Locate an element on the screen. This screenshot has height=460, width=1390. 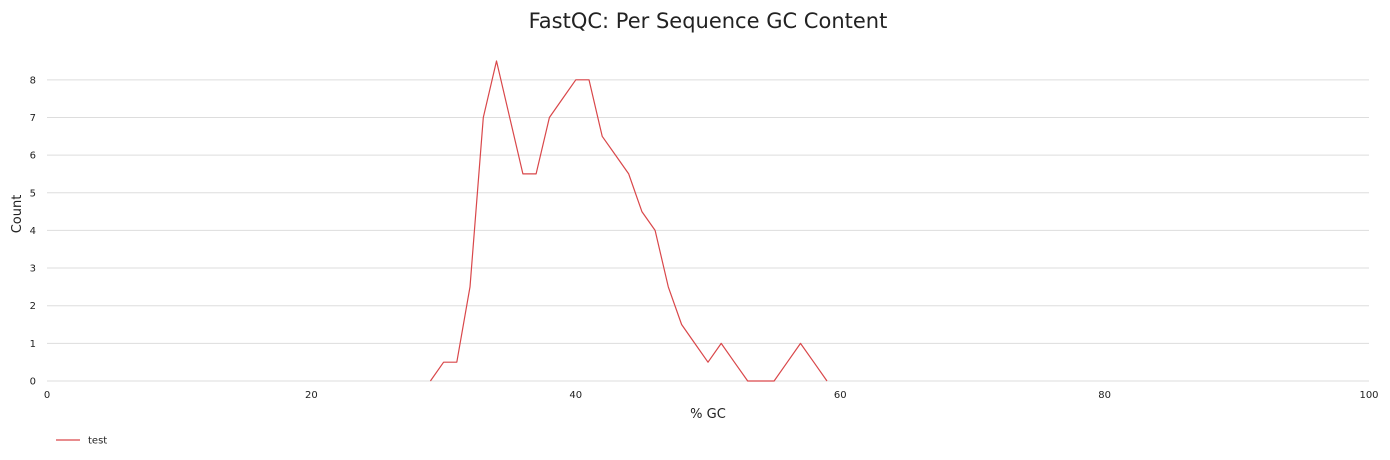
x-axis-label: % GC is located at coordinates (708, 414).